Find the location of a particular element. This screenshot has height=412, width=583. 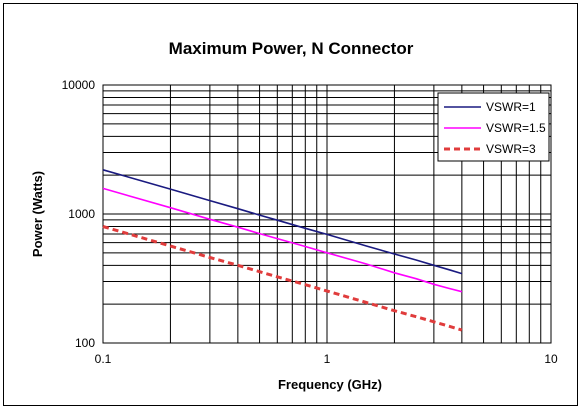

chart-title: Maximum Power, N Connector is located at coordinates (291, 48).